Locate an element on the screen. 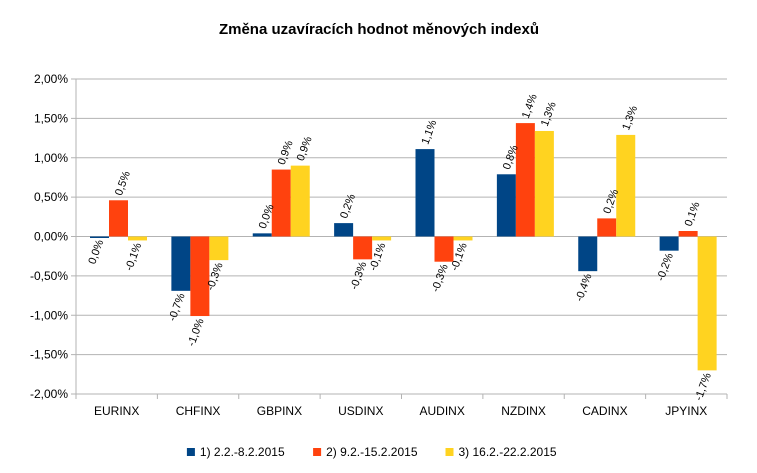 The height and width of the screenshot is (473, 757). legend-label: 2) 9.2.-15.2.2015 is located at coordinates (372, 452).